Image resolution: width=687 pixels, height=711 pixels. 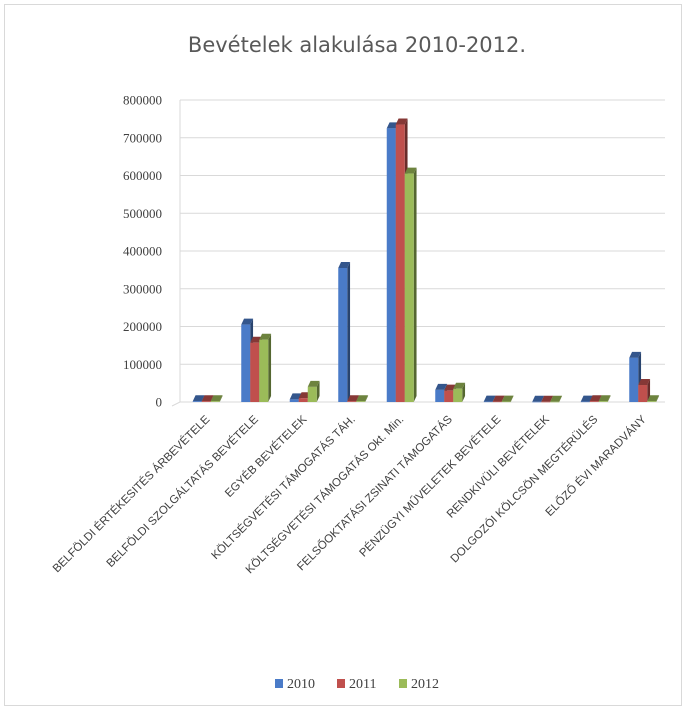 I want to click on x-category-label: EGYÉB BEVÉTELEK, so click(x=265, y=456).